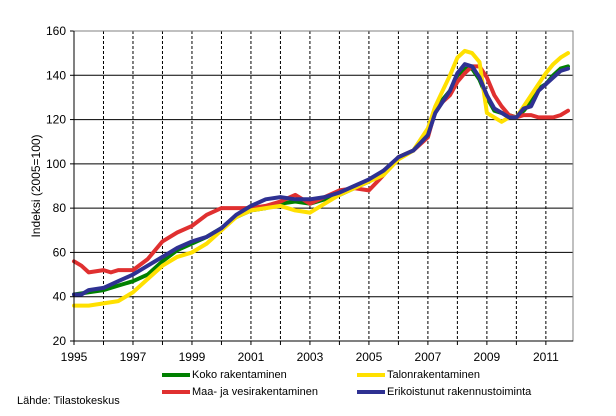  What do you see at coordinates (433, 375) in the screenshot?
I see `legend-label: Talonrakentaminen` at bounding box center [433, 375].